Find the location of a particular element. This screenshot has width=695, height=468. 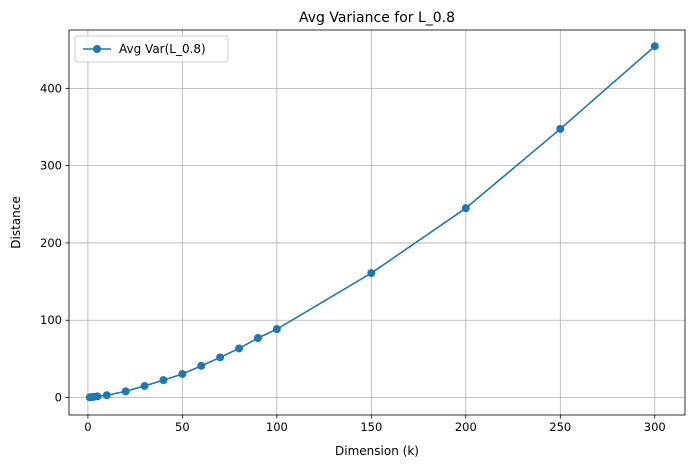

y-tick-label: 100 is located at coordinates (51, 320).